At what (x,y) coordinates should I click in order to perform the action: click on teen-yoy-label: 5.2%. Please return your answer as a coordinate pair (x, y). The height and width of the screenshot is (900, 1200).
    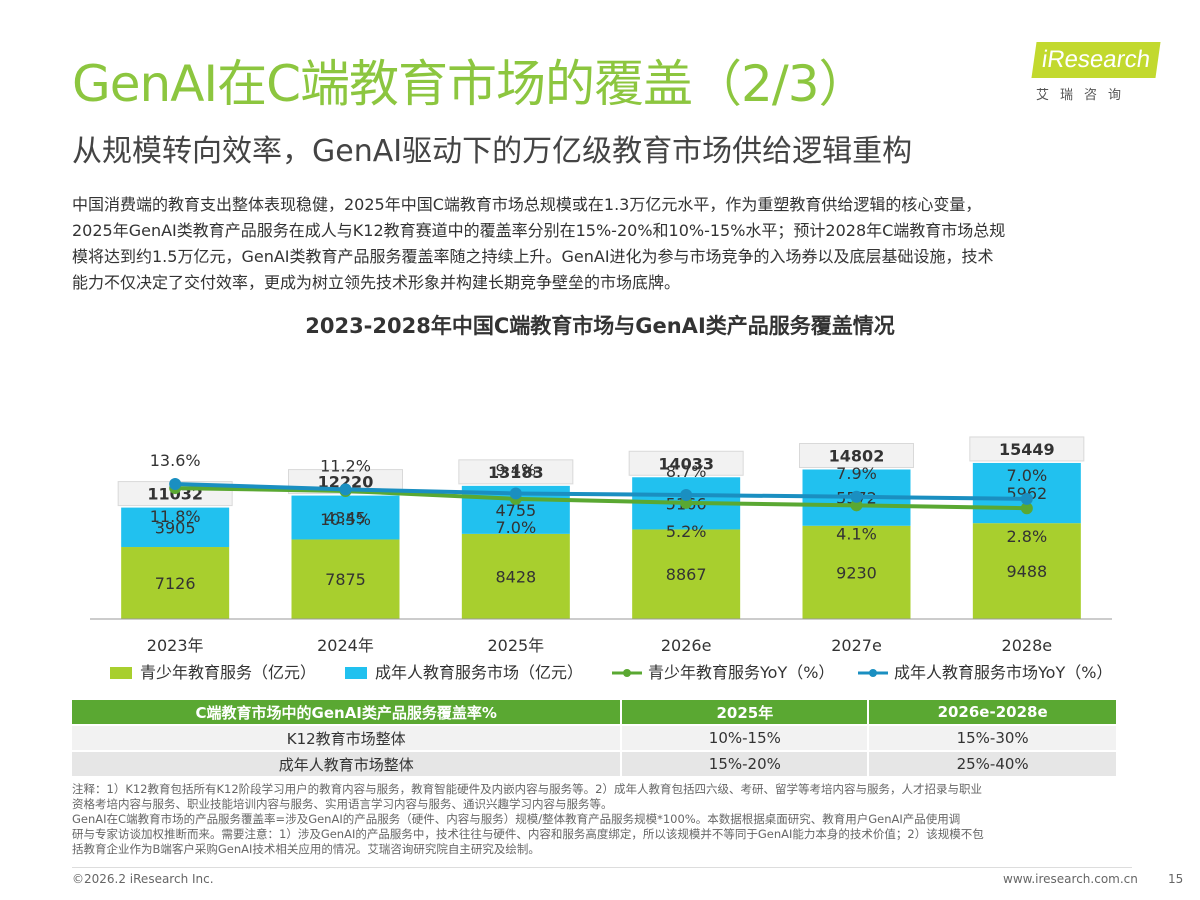
    Looking at the image, I should click on (686, 531).